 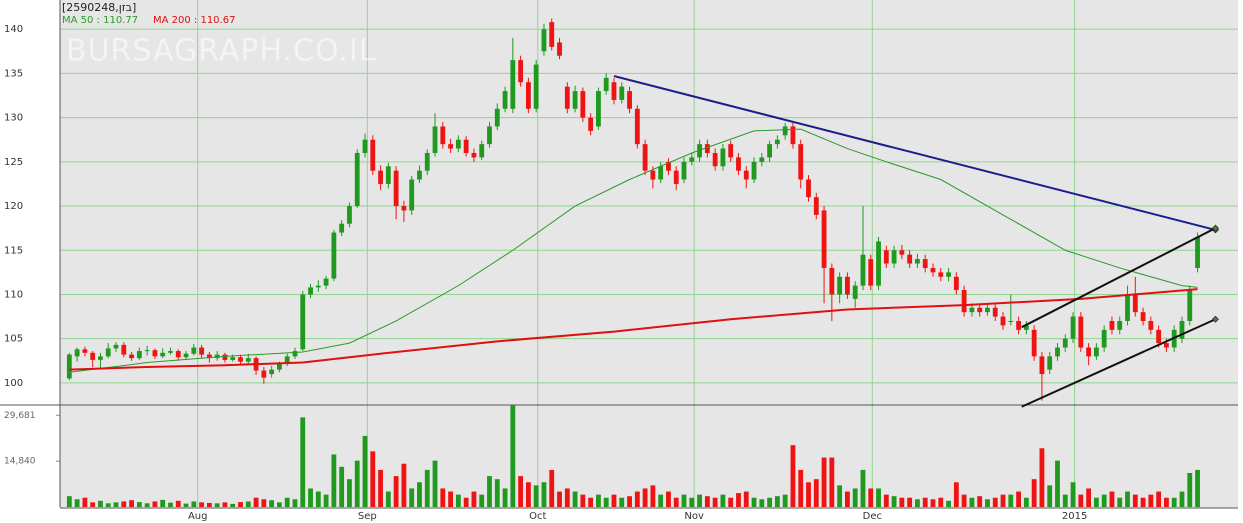 I want to click on y-tick-label: 130, so click(x=13, y=118).